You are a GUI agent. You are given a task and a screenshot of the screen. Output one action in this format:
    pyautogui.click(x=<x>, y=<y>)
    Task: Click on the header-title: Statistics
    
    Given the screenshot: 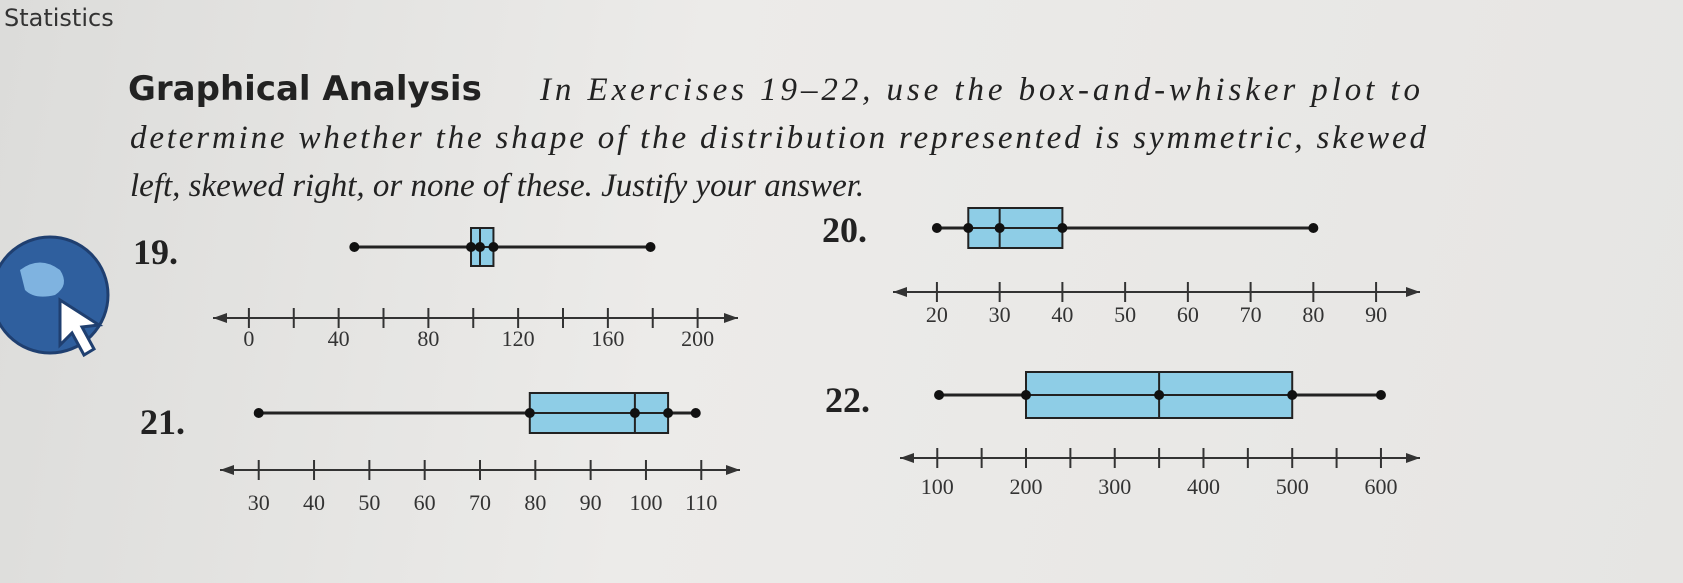 What is the action you would take?
    pyautogui.click(x=59, y=18)
    